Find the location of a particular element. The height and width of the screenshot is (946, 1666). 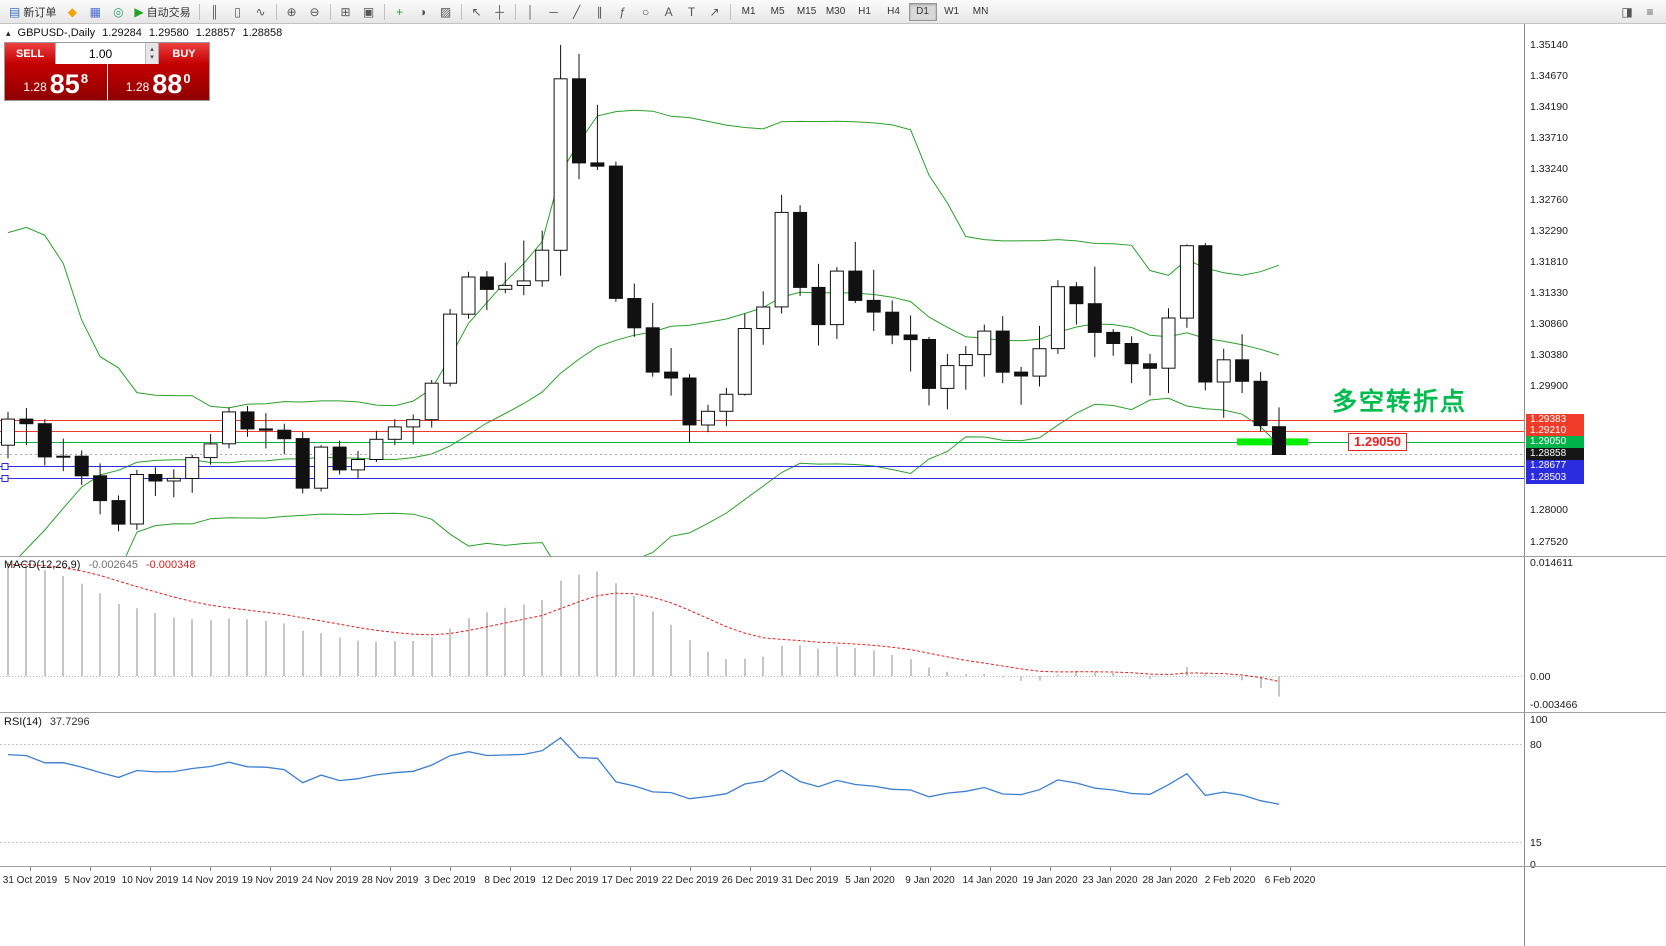

label-button: T is located at coordinates (692, 12).